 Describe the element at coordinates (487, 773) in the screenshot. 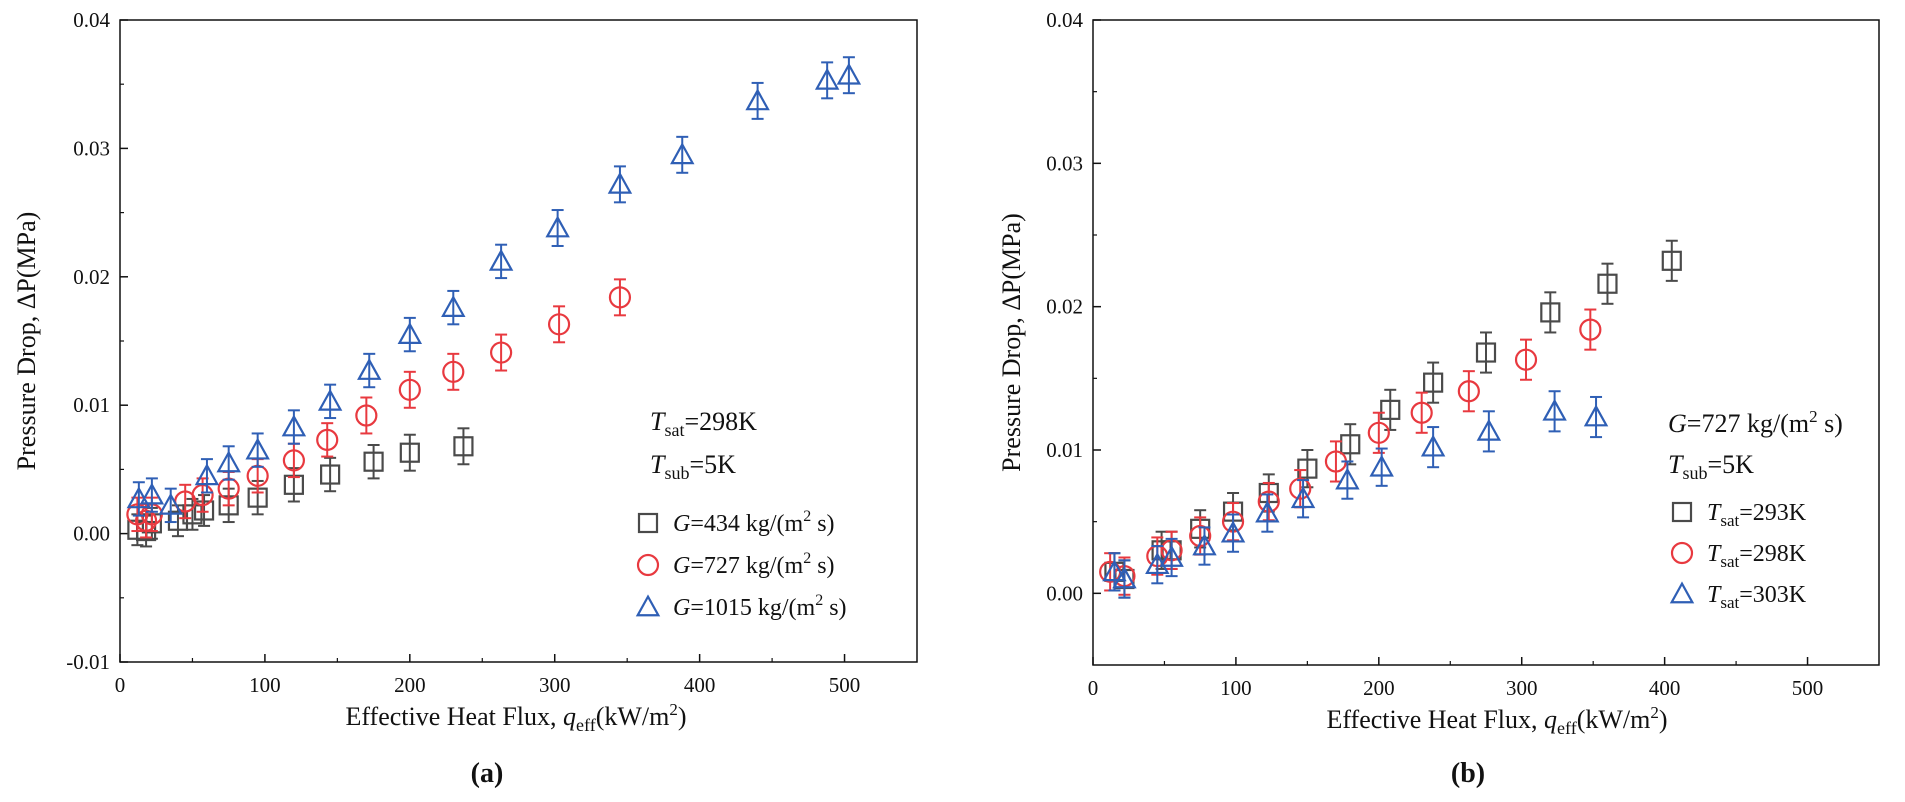

I see `panel-label: (a)` at that location.